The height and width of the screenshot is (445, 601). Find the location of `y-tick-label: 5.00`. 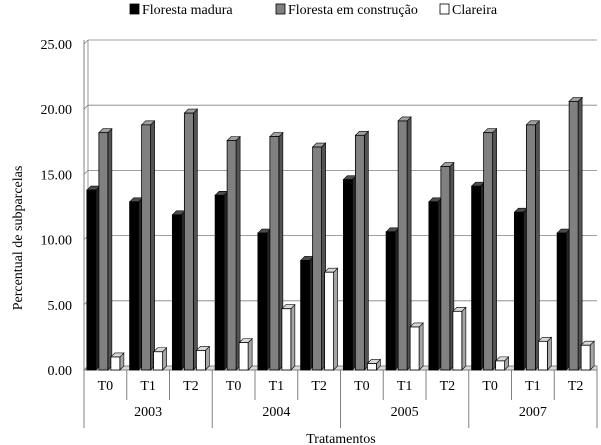

y-tick-label: 5.00 is located at coordinates (60, 306).